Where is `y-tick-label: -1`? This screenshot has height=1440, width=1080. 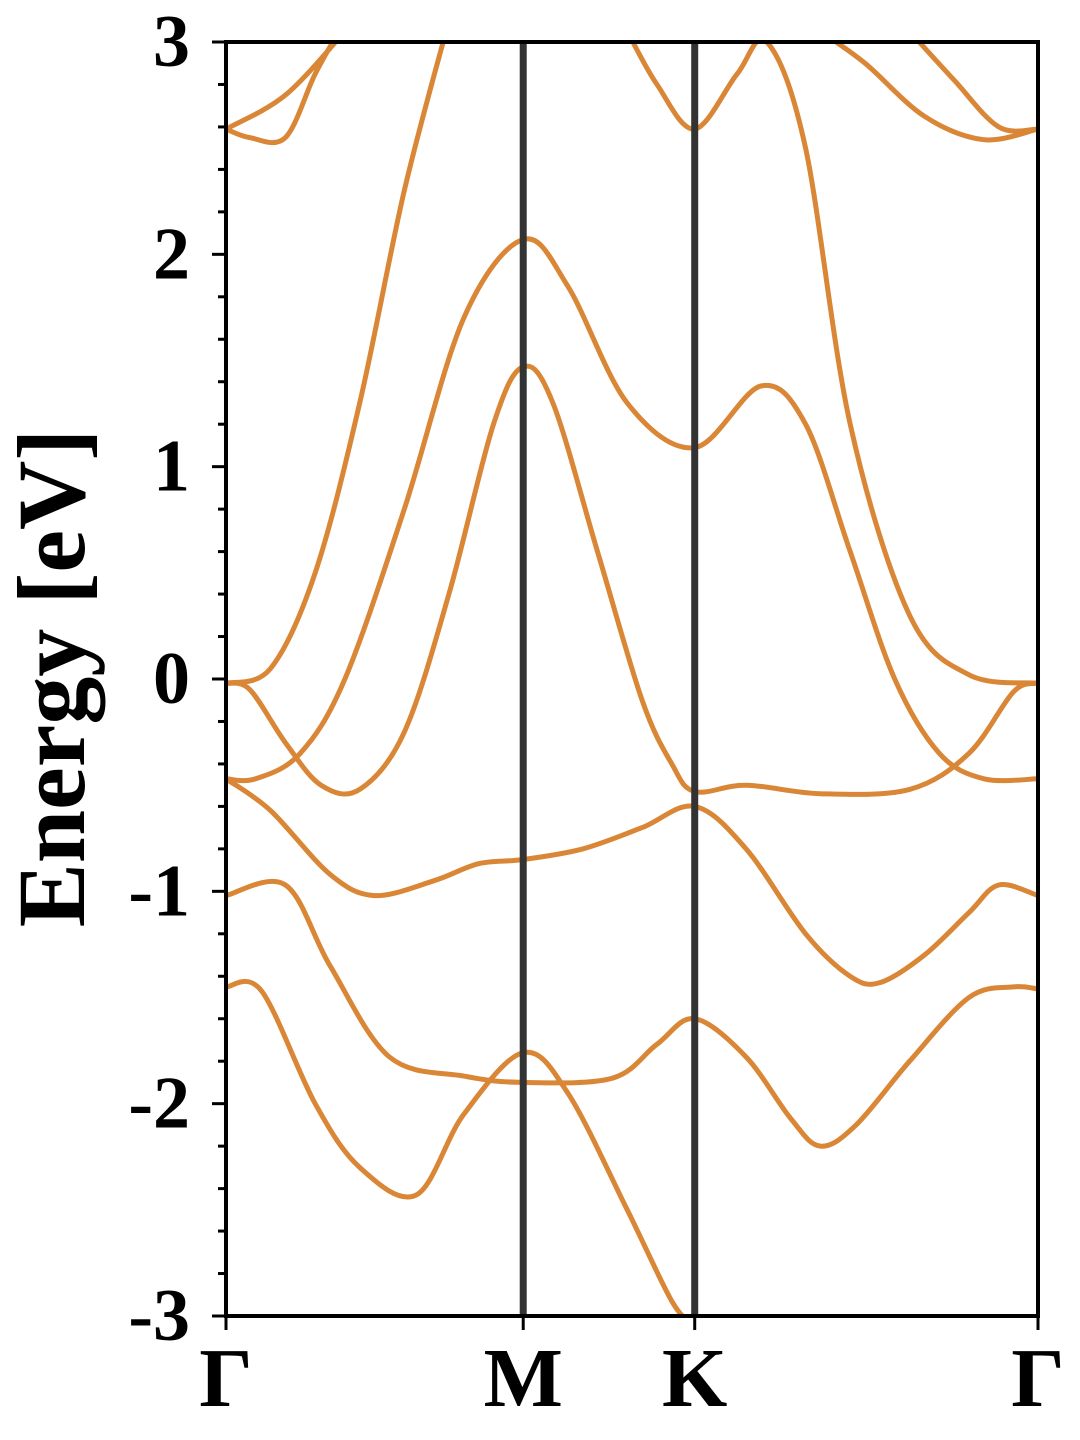
y-tick-label: -1 is located at coordinates (159, 891).